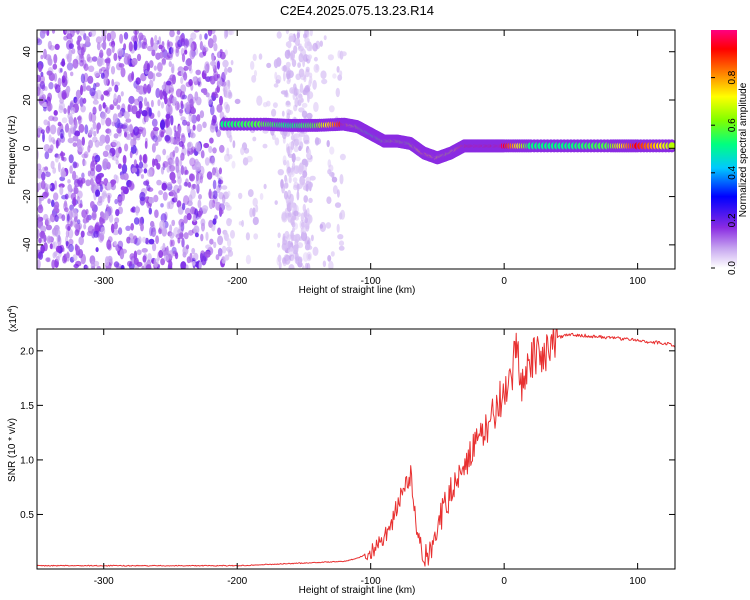 This screenshot has width=750, height=600. What do you see at coordinates (13, 322) in the screenshot?
I see `snr-multiplier-base: (x10` at bounding box center [13, 322].